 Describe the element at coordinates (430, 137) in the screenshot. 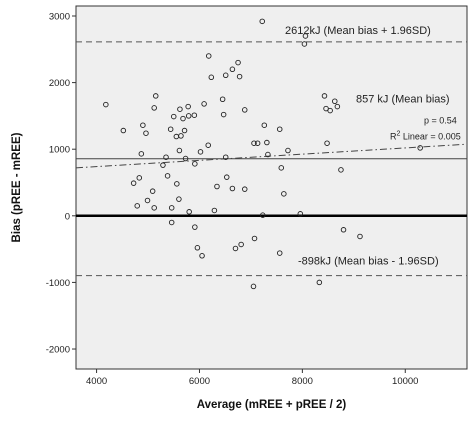

I see `r-squared-value: Linear = 0.005` at that location.